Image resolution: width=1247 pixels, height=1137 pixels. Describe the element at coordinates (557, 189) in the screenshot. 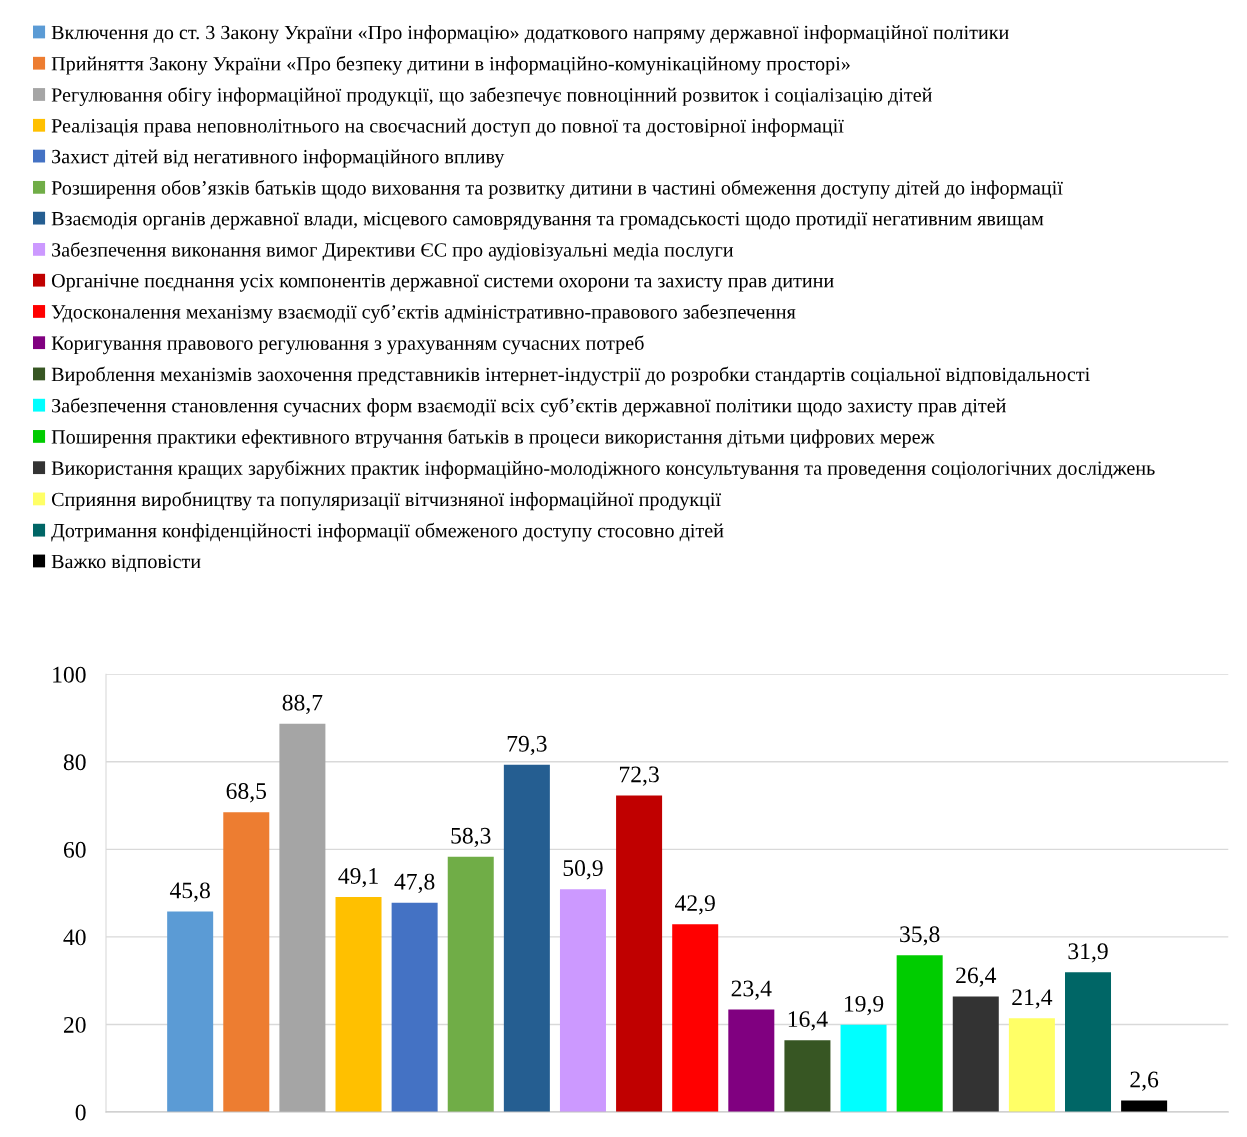

I see `legend-label: Розширення обов’язків батьків щодо виховання та розвитку дитини в частині обмеження доступу дітей до інформації` at that location.